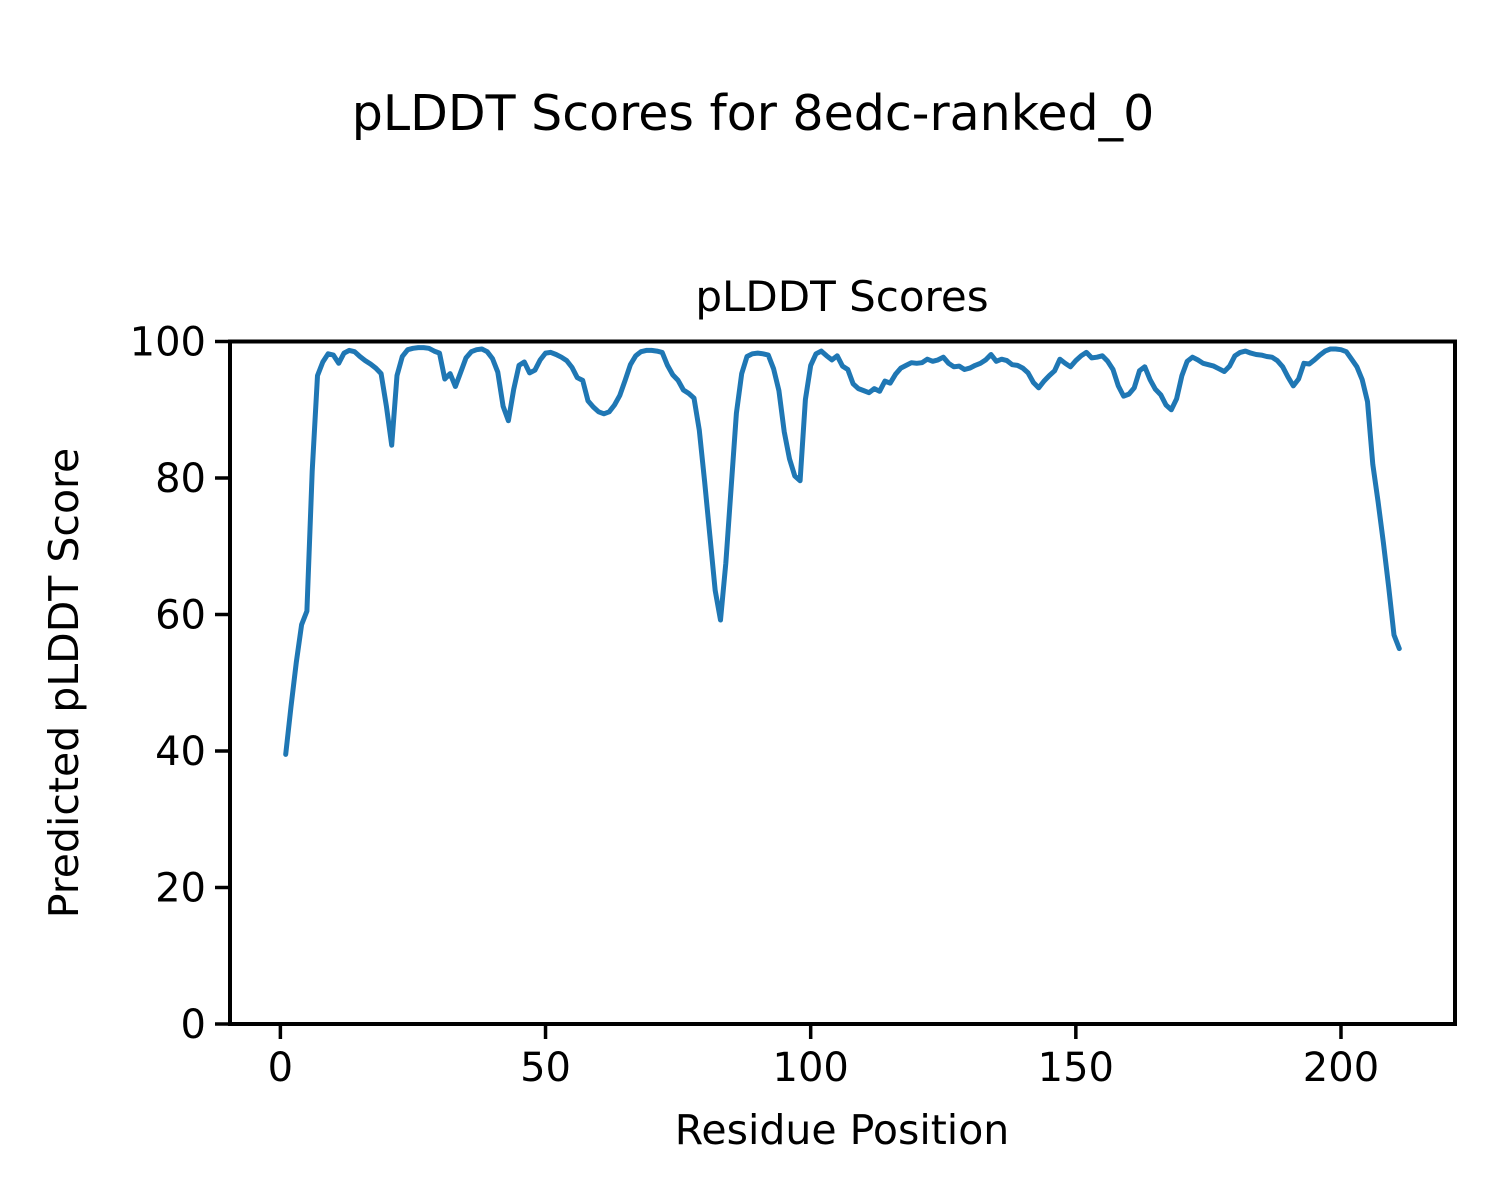 The image size is (1500, 1200). Describe the element at coordinates (545, 1068) in the screenshot. I see `x-tick-label: 50` at that location.